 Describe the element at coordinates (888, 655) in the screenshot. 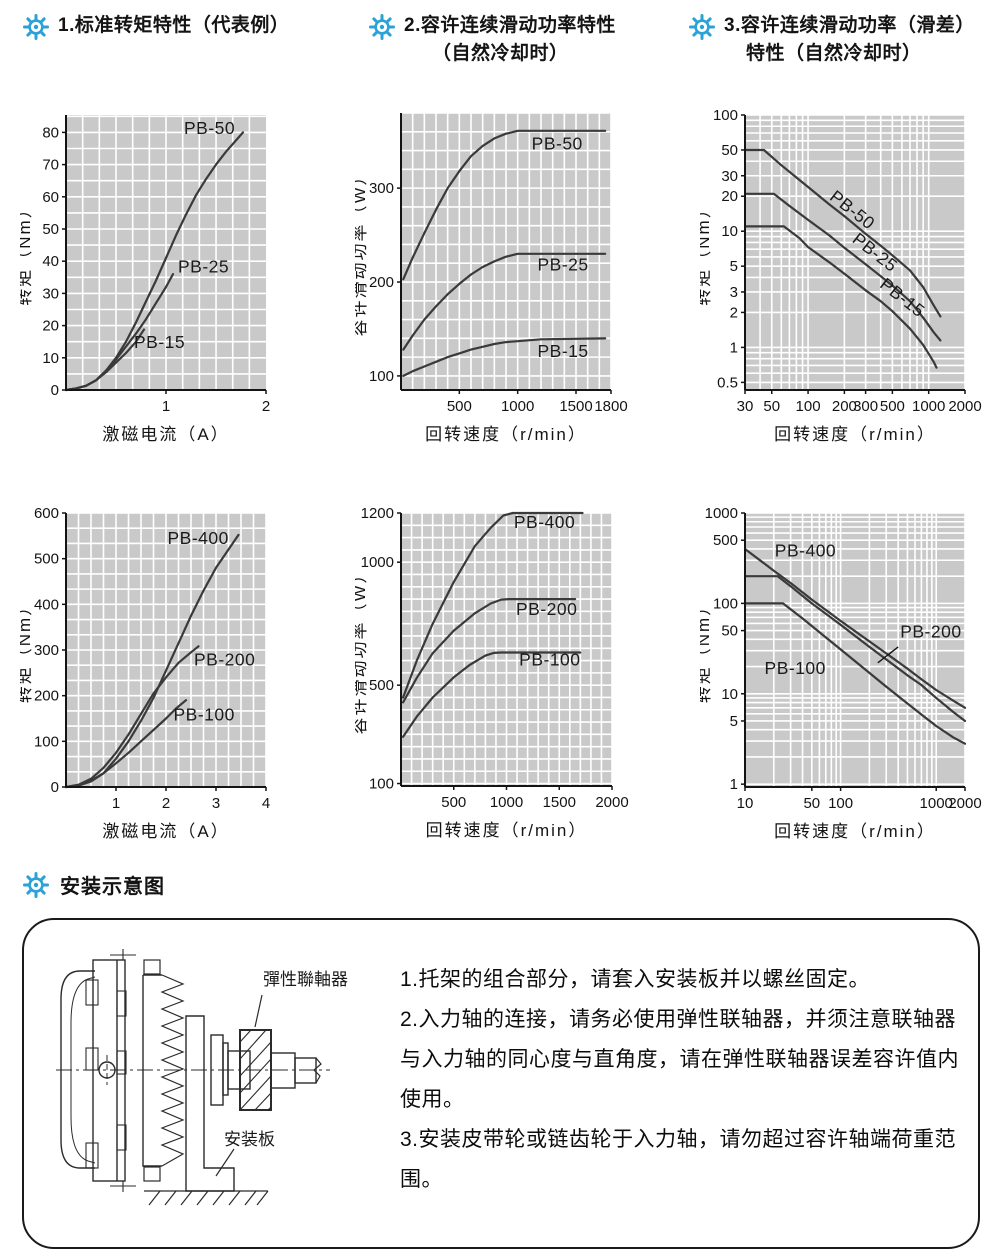

I see `label-leader-line` at that location.